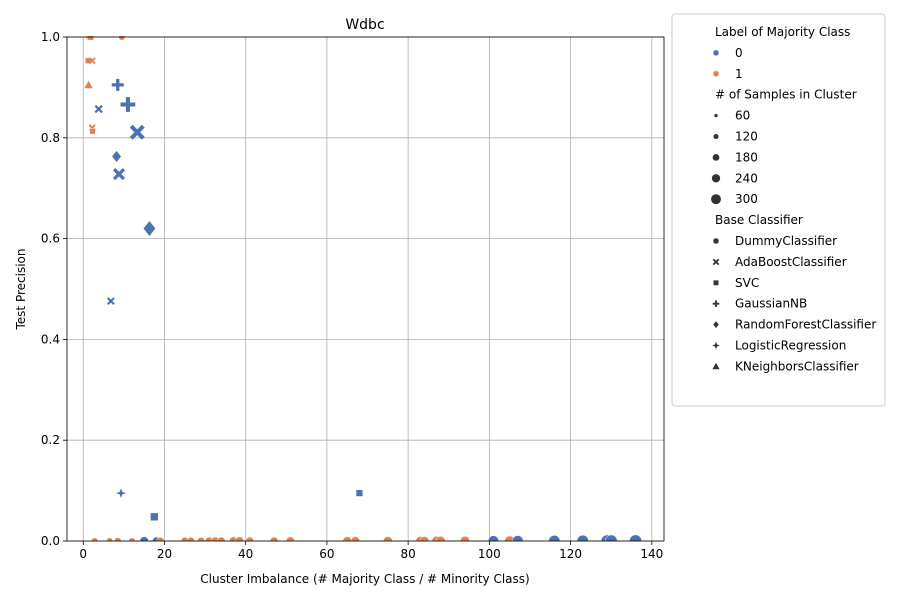 Image resolution: width=900 pixels, height=604 pixels. Describe the element at coordinates (50, 440) in the screenshot. I see `y-tick-label: 0.2` at that location.